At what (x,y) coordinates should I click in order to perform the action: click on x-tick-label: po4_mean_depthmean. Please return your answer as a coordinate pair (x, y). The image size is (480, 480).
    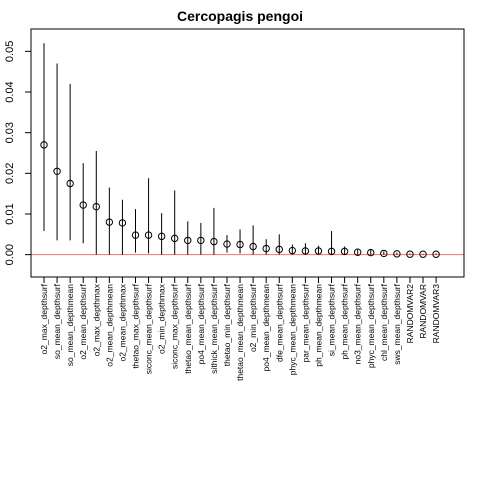
    Looking at the image, I should click on (266, 328).